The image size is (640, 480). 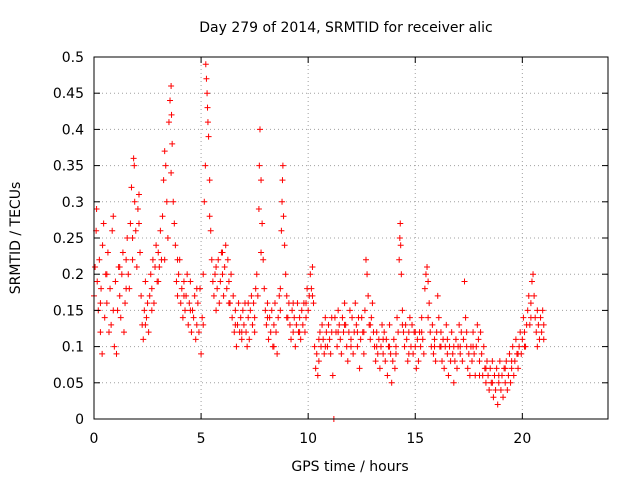 What do you see at coordinates (73, 348) in the screenshot?
I see `y-tick-label: 0.1` at bounding box center [73, 348].